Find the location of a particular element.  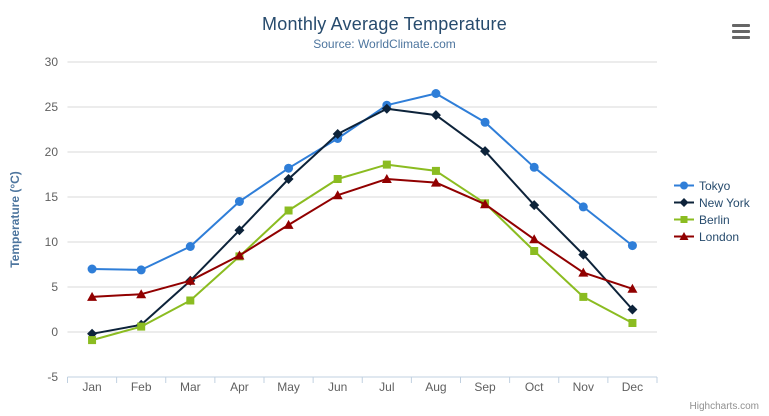

legend-marker-new-york is located at coordinates (684, 202).